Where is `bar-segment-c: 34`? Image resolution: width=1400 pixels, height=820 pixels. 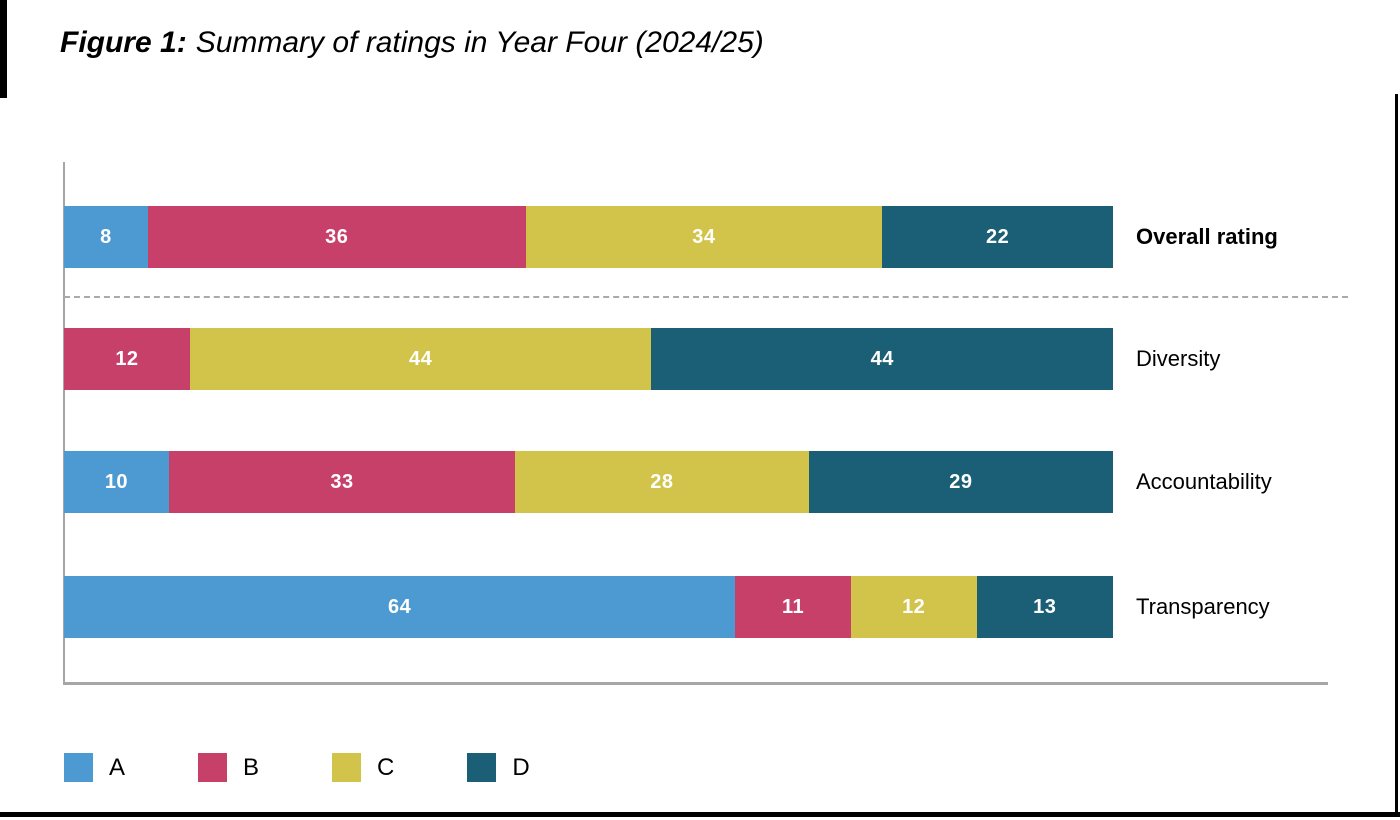
bar-segment-c: 34 is located at coordinates (704, 237).